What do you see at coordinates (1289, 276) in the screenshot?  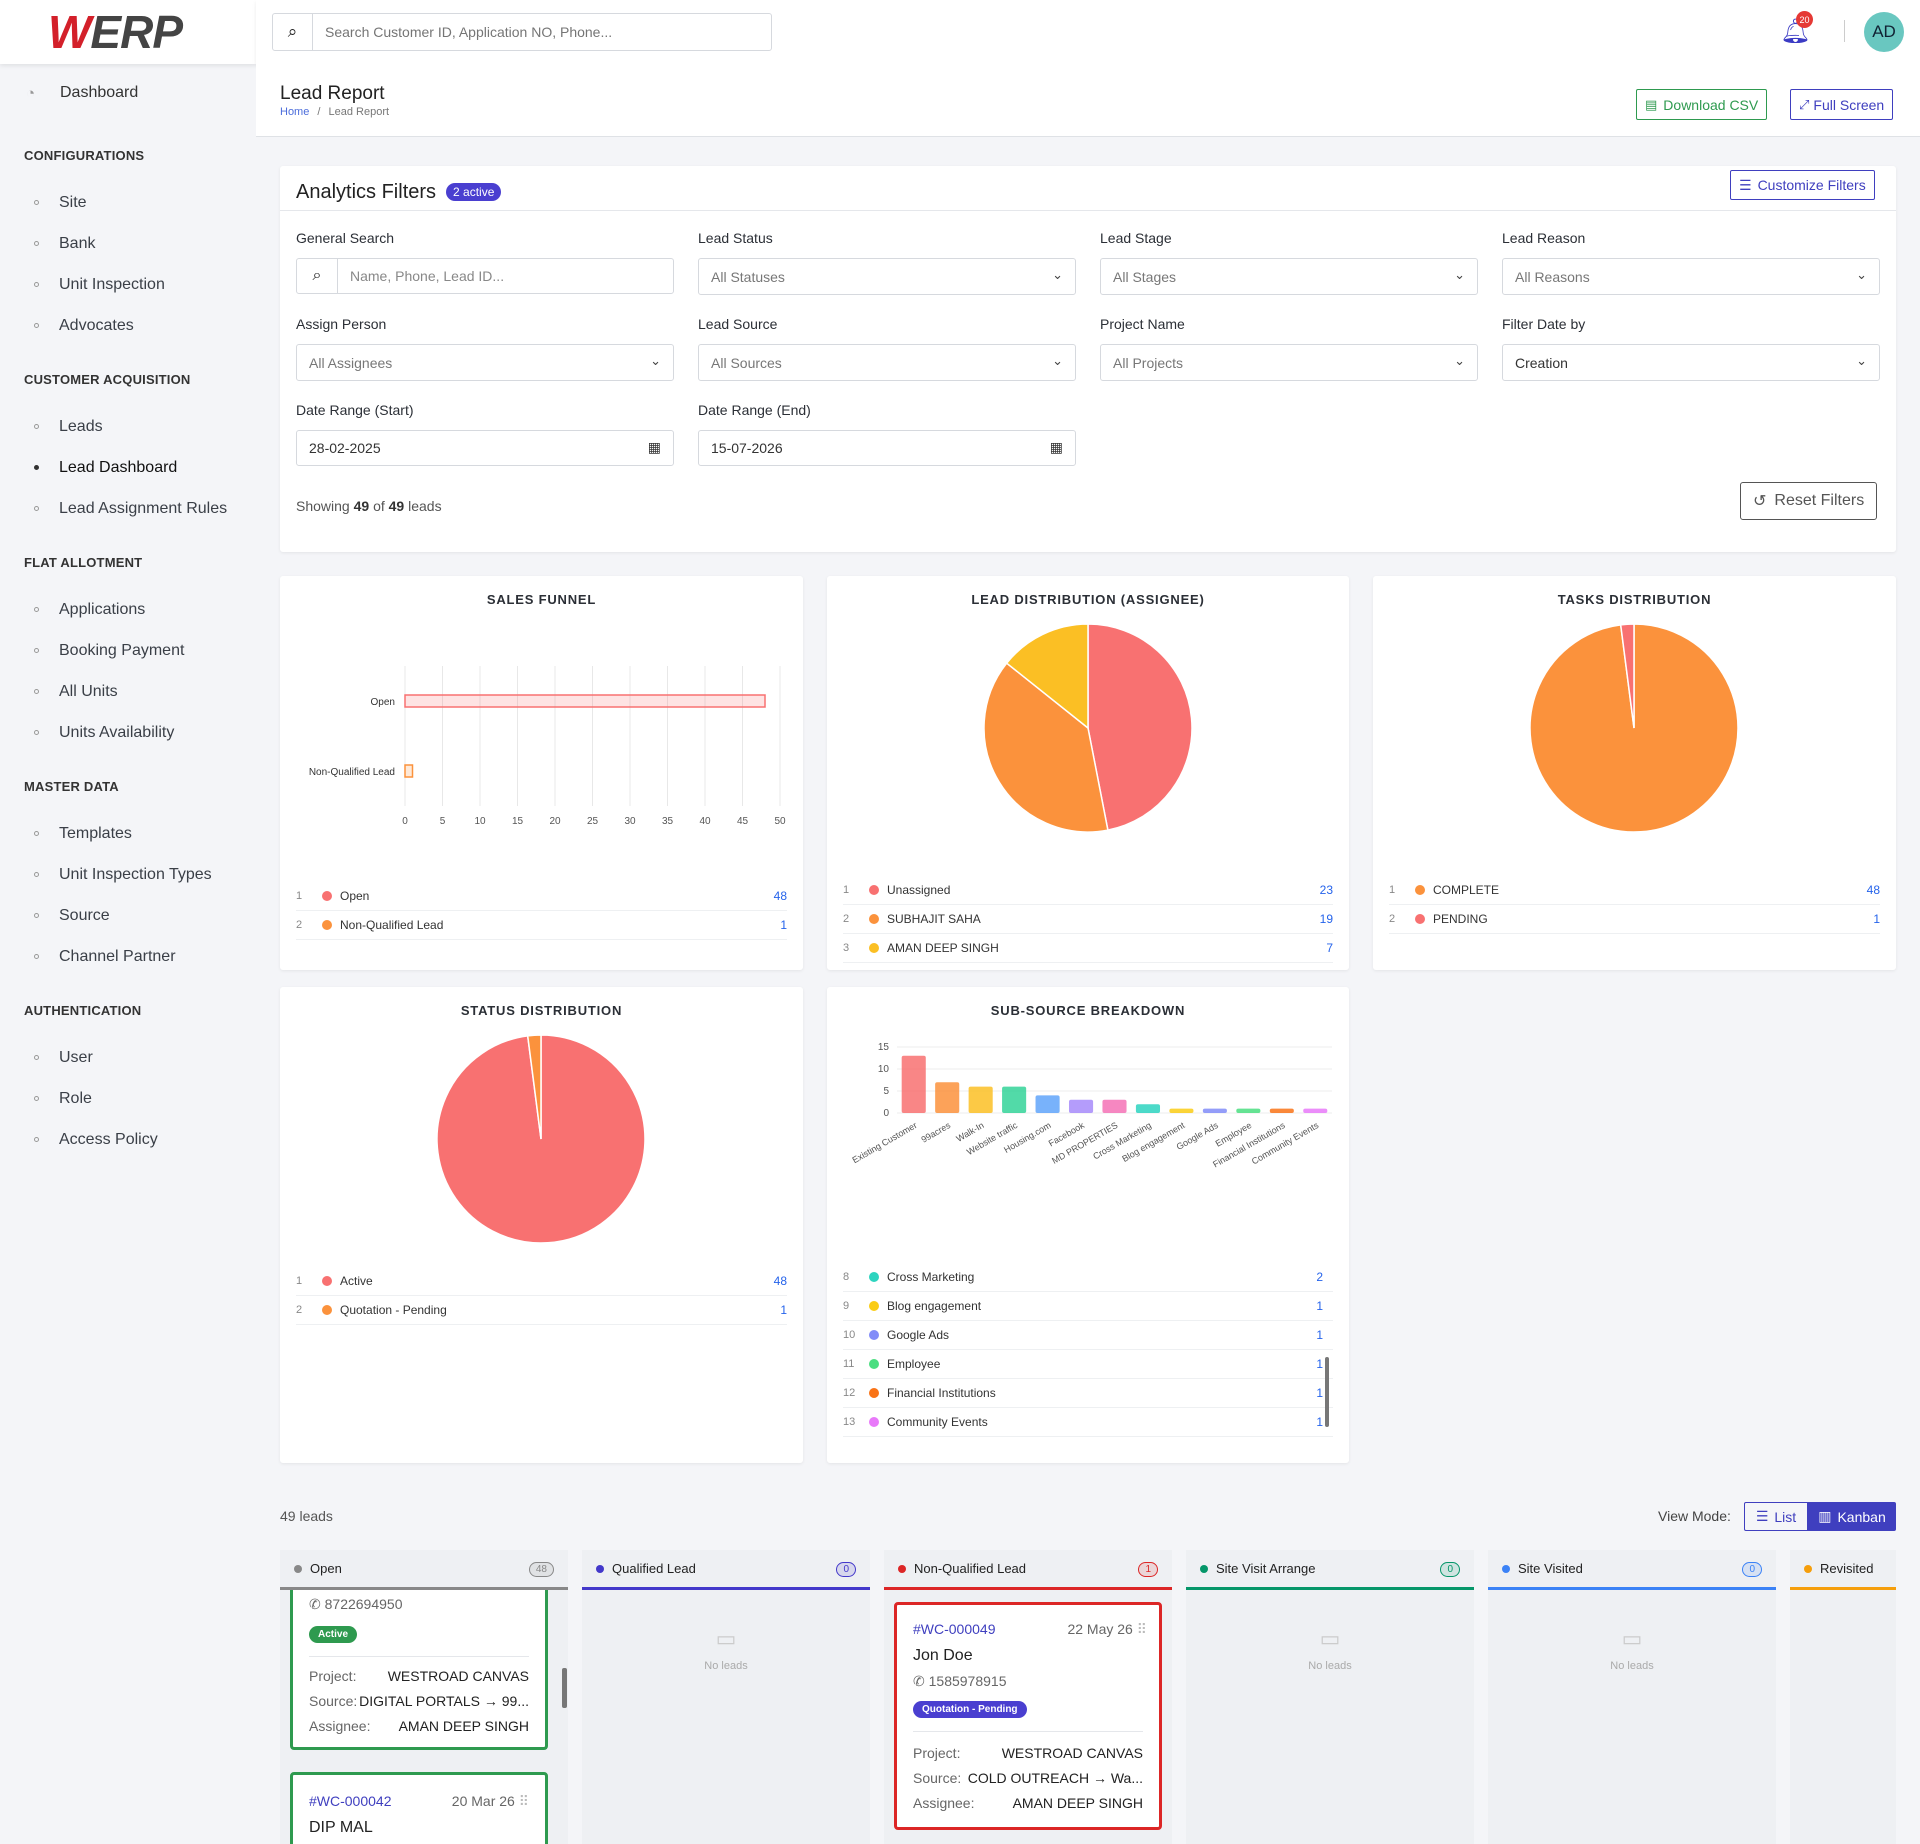 I see `lead-stage-select: All Stages ⌄` at bounding box center [1289, 276].